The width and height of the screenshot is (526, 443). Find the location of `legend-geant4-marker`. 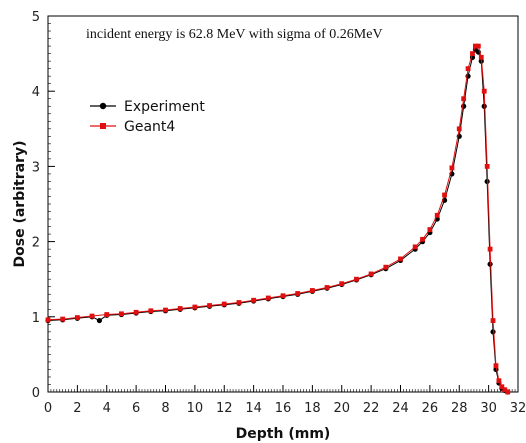

legend-geant4-marker is located at coordinates (103, 126).